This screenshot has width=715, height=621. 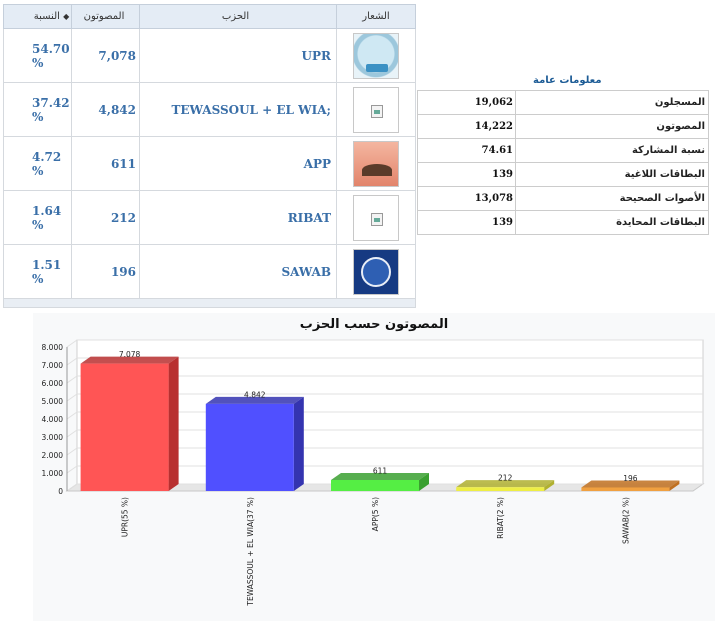 I want to click on pct-cell: 4.72 %, so click(x=37, y=163).